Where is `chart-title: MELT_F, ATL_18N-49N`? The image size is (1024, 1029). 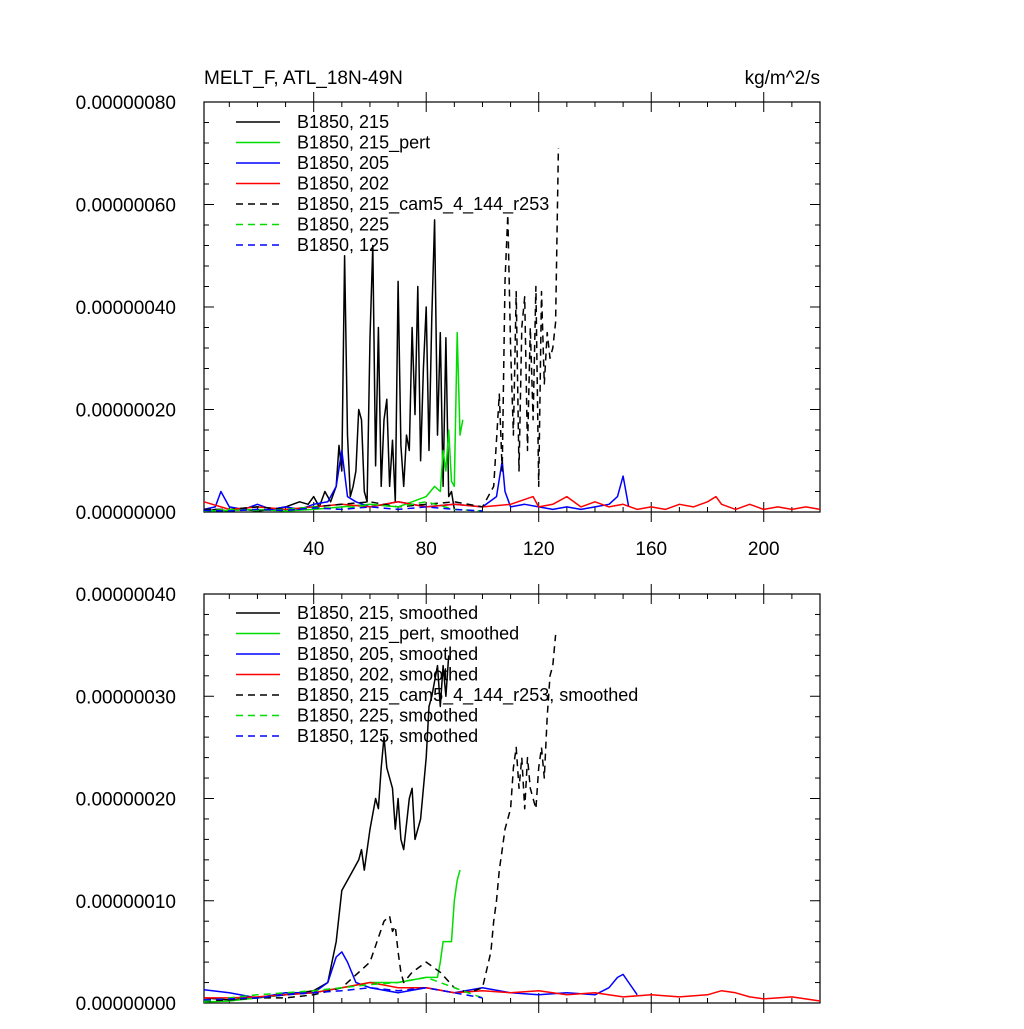
chart-title: MELT_F, ATL_18N-49N is located at coordinates (303, 78).